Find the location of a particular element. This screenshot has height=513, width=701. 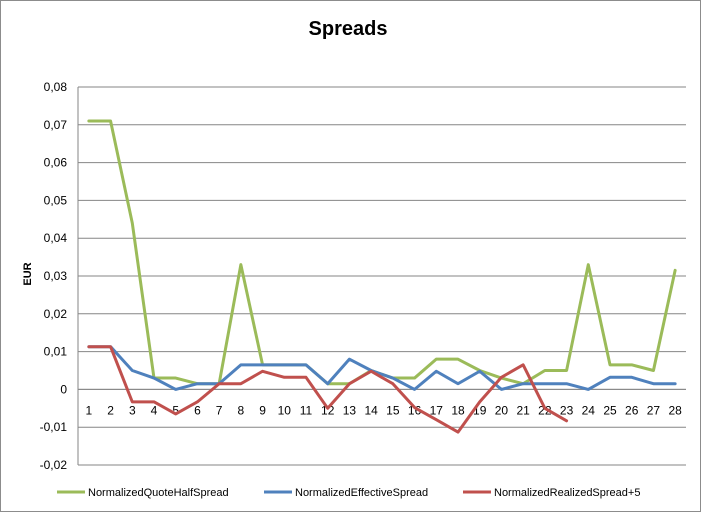

y-tick-label: 0,02 is located at coordinates (56, 314).